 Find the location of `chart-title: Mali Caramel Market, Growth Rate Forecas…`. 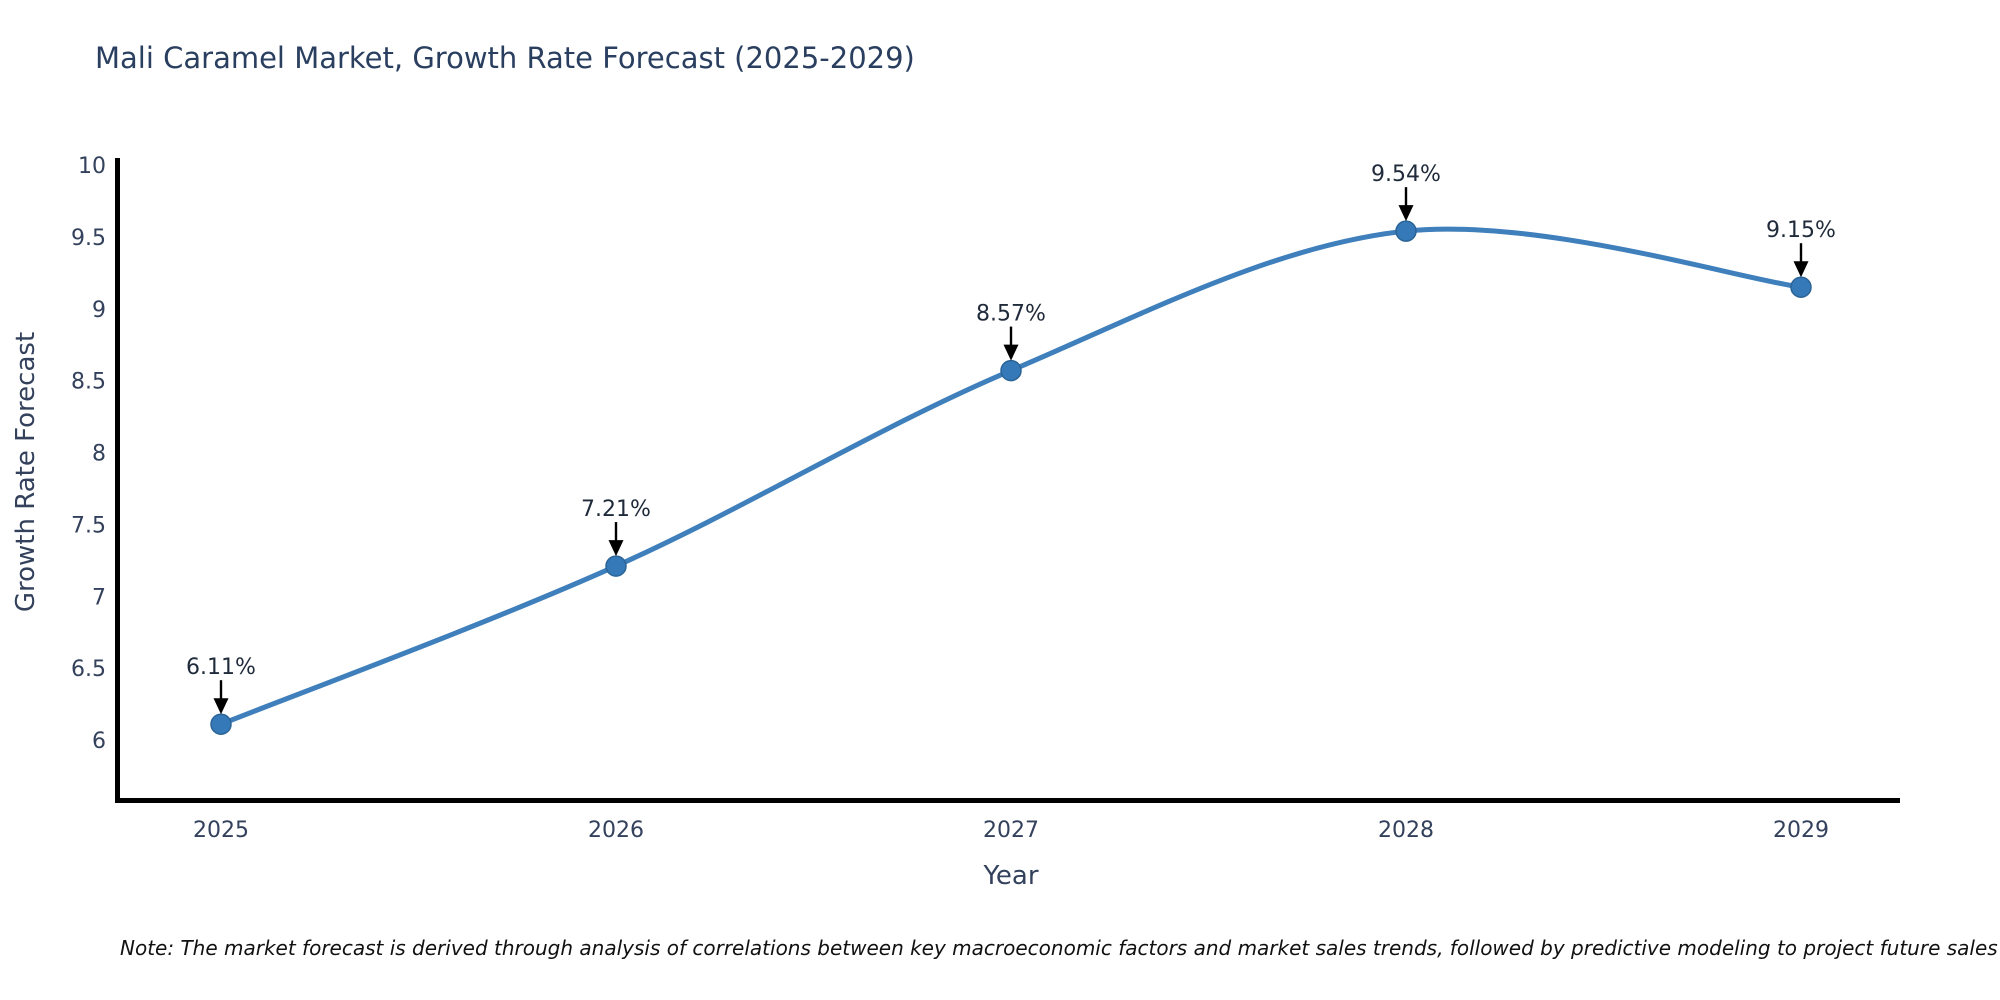

chart-title: Mali Caramel Market, Growth Rate Forecas… is located at coordinates (505, 58).